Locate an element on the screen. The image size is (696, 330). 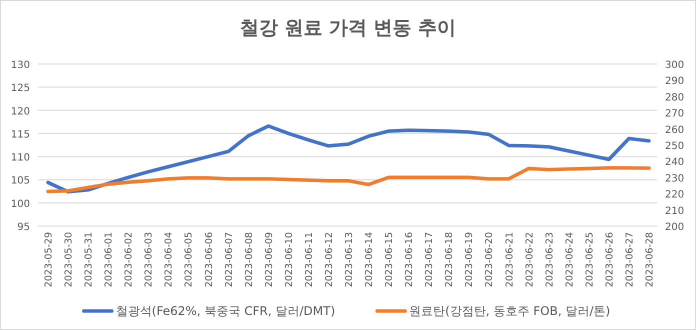
x-tick-label: 2023-06-28 is located at coordinates (650, 260).